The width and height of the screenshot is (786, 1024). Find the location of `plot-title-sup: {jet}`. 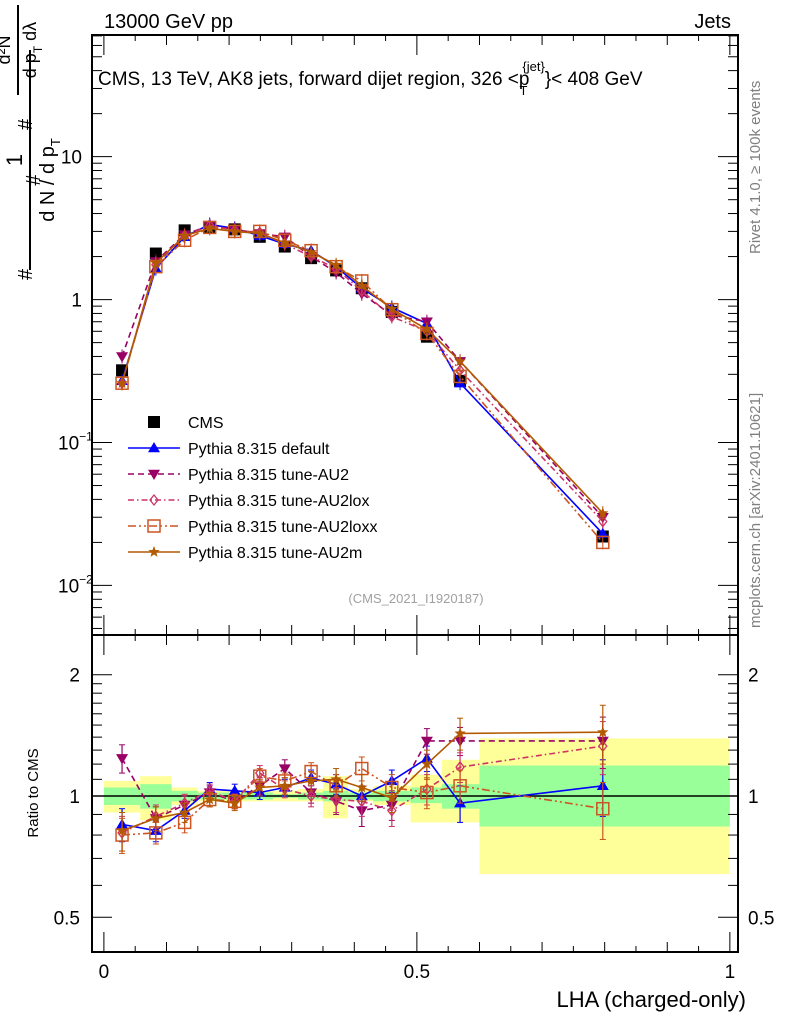

plot-title-sup: {jet} is located at coordinates (533, 66).